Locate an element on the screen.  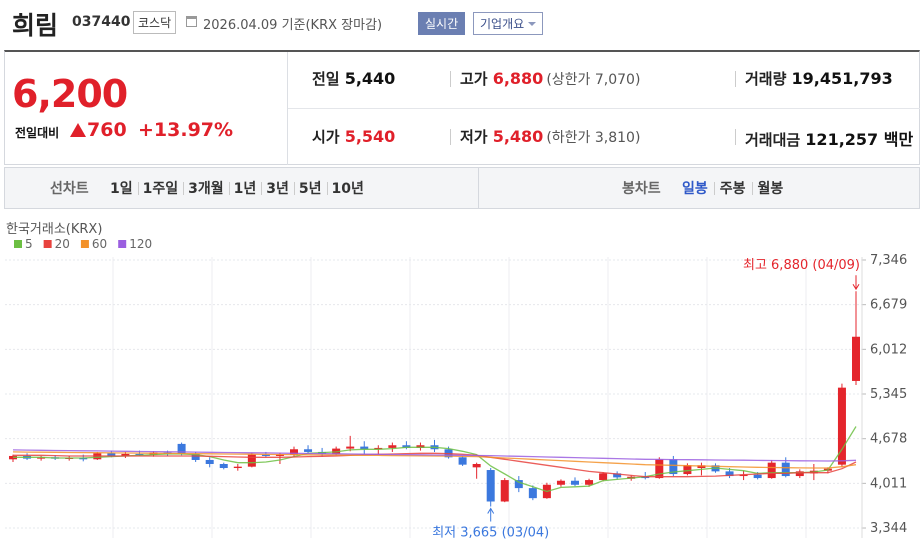
quote-value: 5,440 is located at coordinates (370, 78).